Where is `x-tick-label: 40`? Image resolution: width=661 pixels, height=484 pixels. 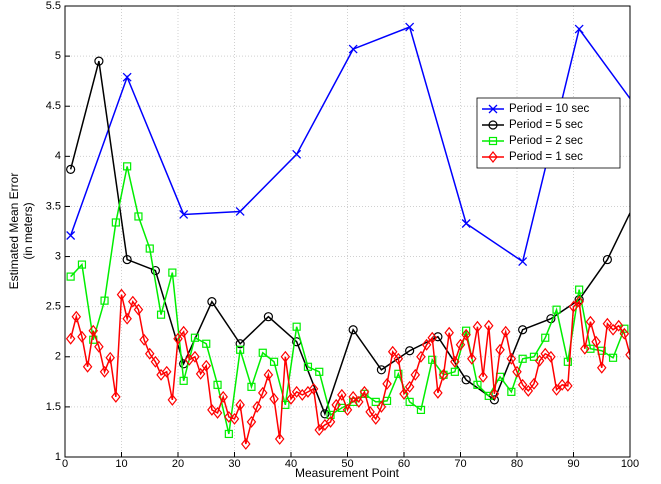
x-tick-label: 40 is located at coordinates (291, 464).